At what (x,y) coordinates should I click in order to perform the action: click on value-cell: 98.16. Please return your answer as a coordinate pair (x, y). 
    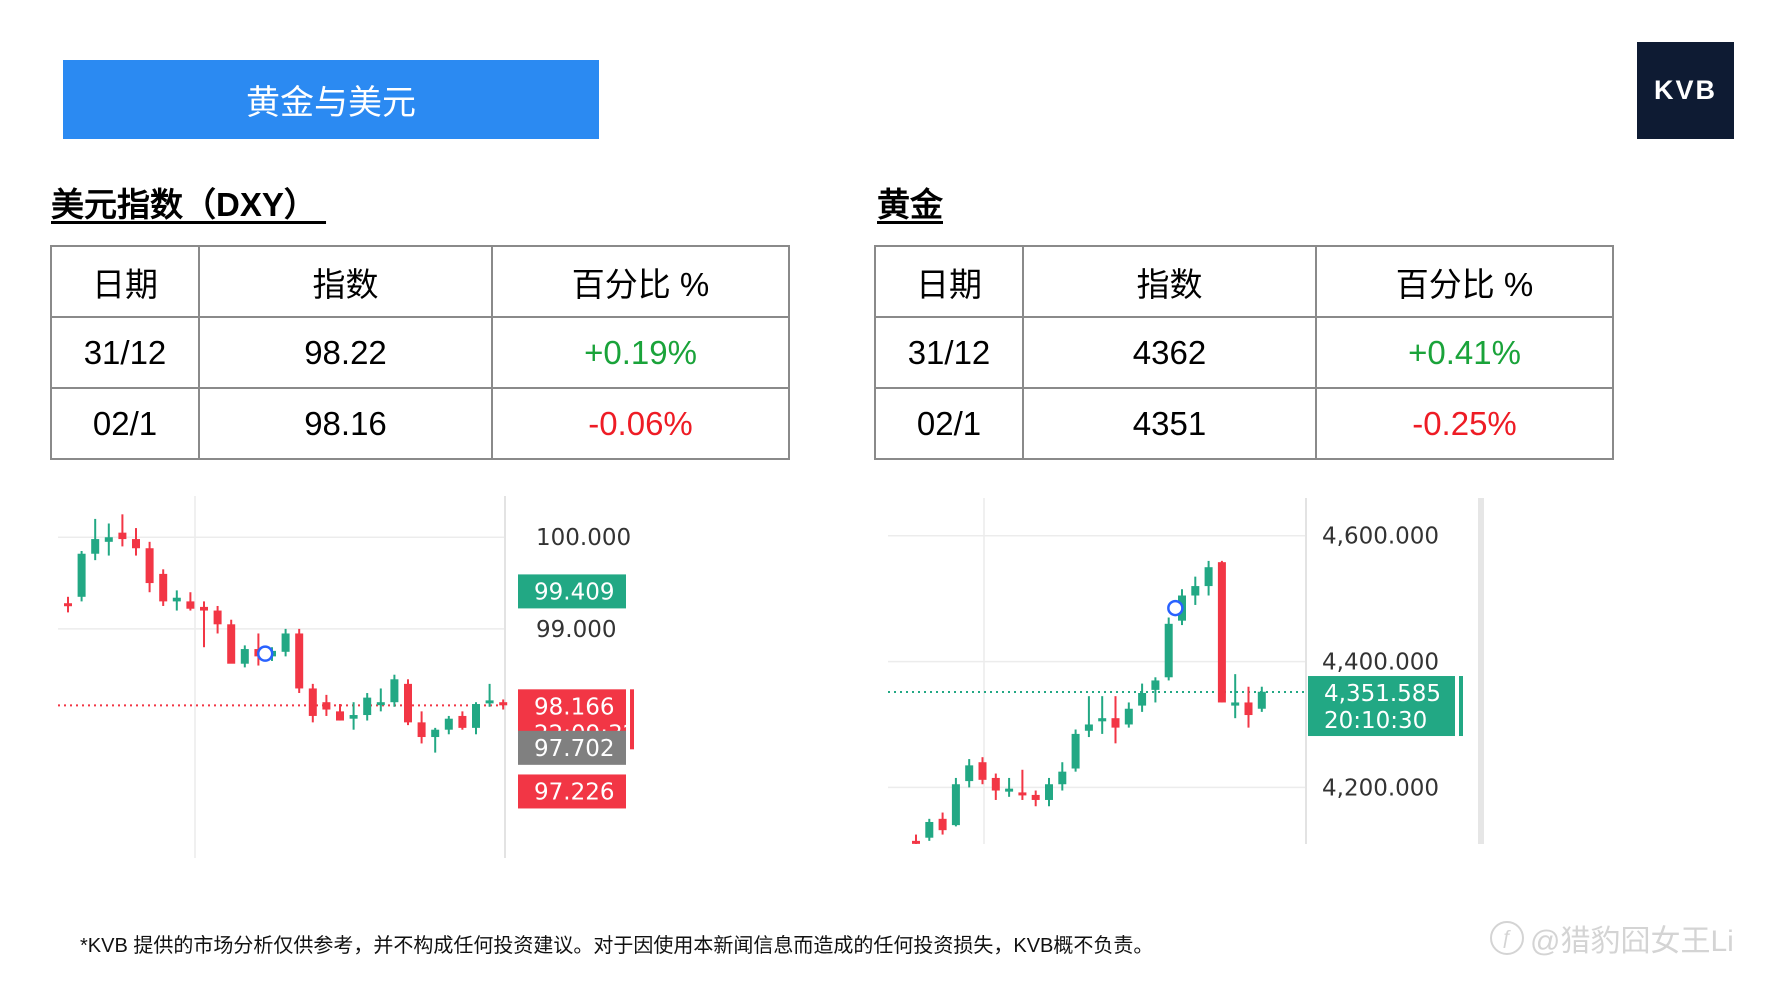
    Looking at the image, I should click on (345, 423).